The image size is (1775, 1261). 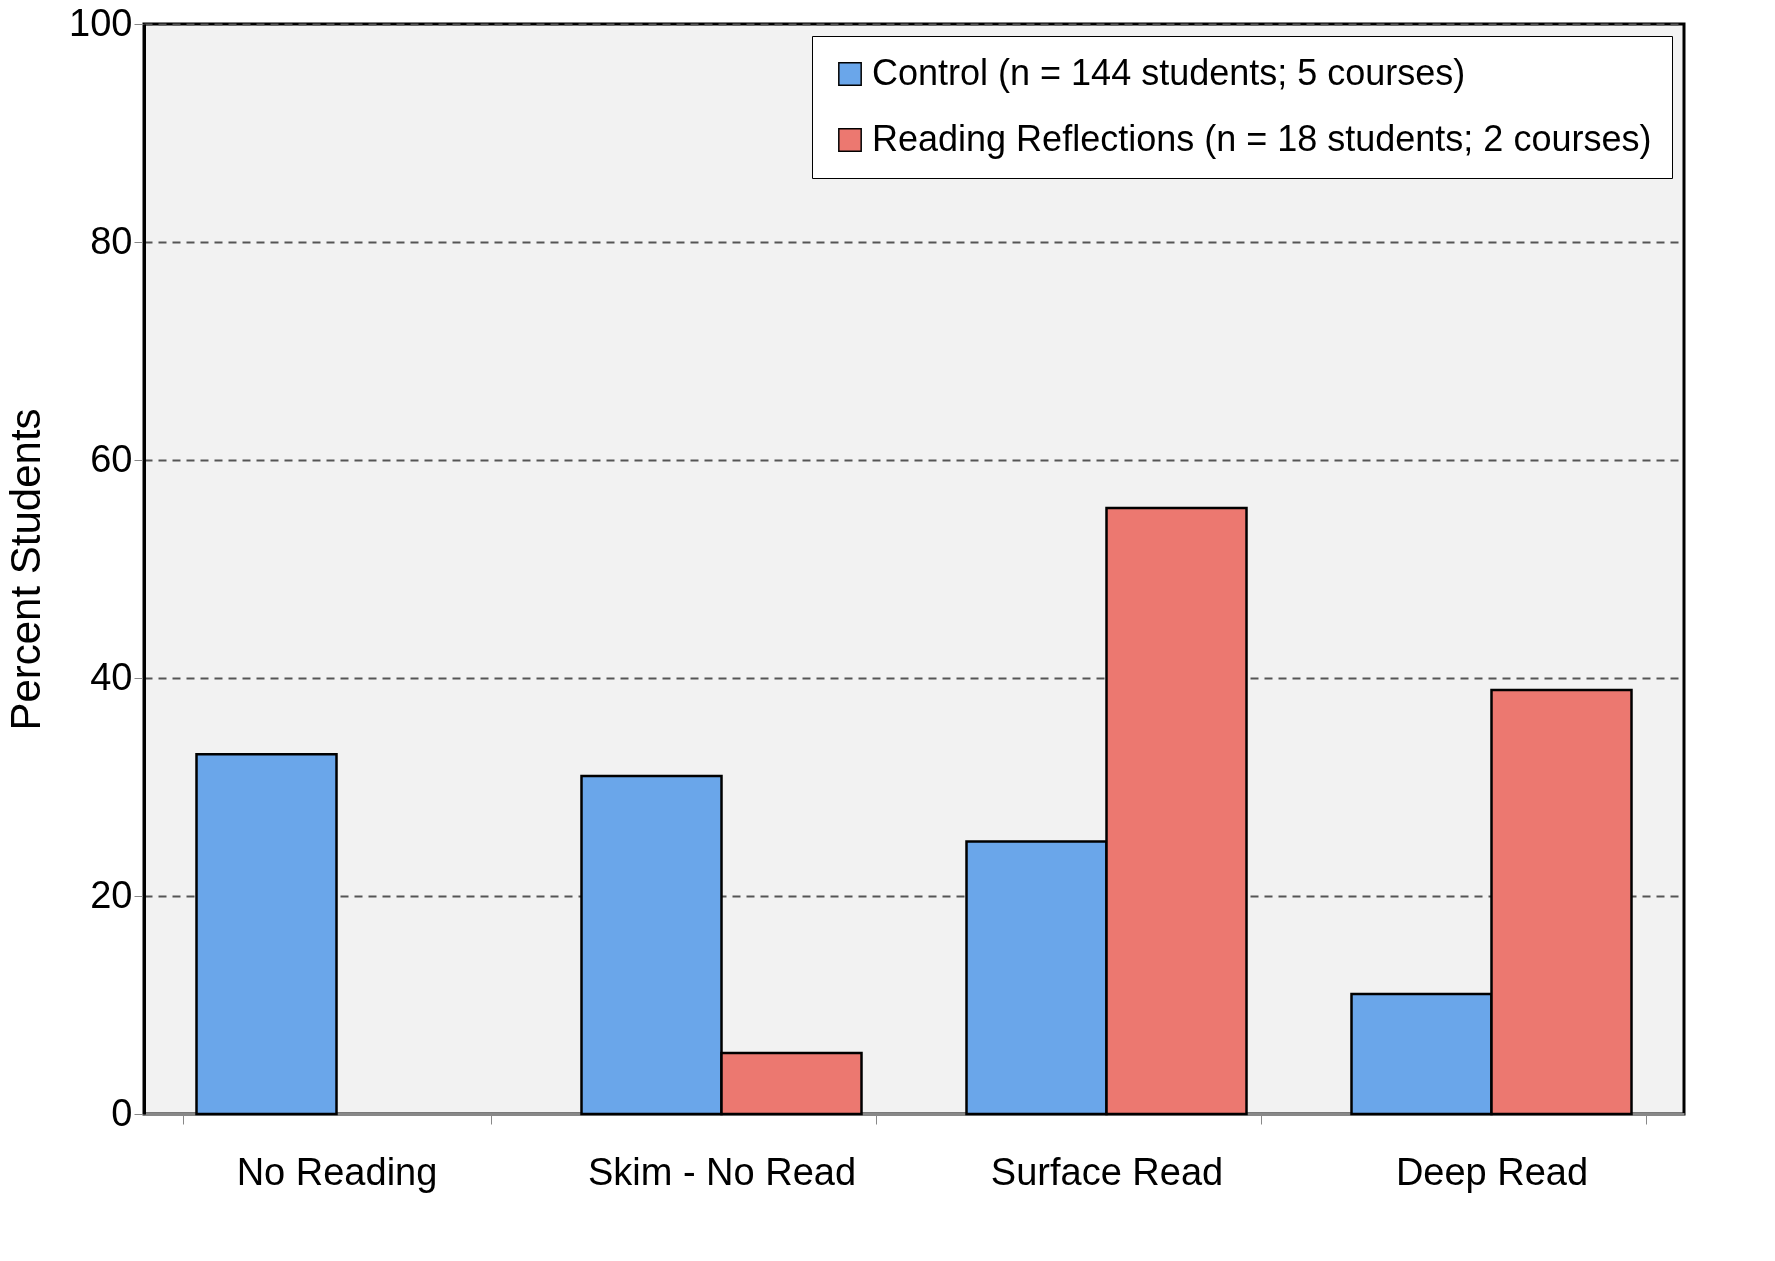 I want to click on x-tick-label: No Reading, so click(x=337, y=1171).